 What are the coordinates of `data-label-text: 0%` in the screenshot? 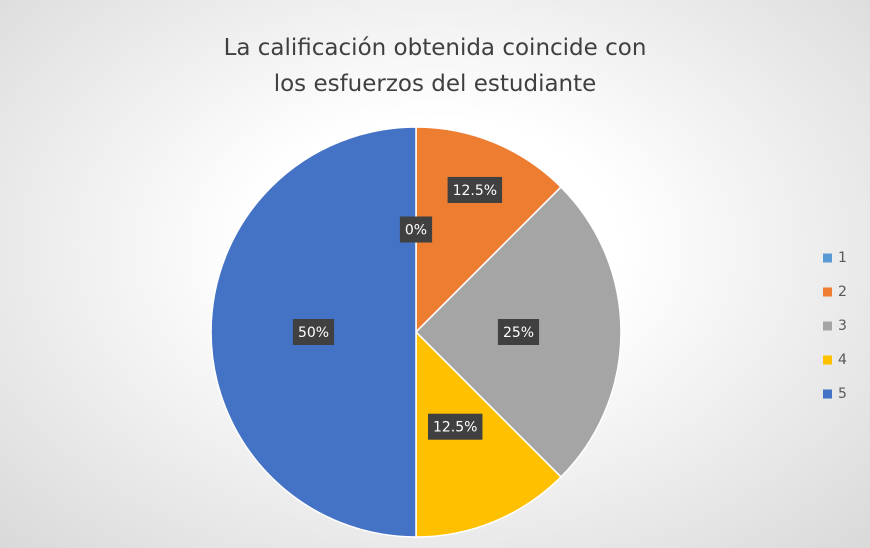 It's located at (416, 231).